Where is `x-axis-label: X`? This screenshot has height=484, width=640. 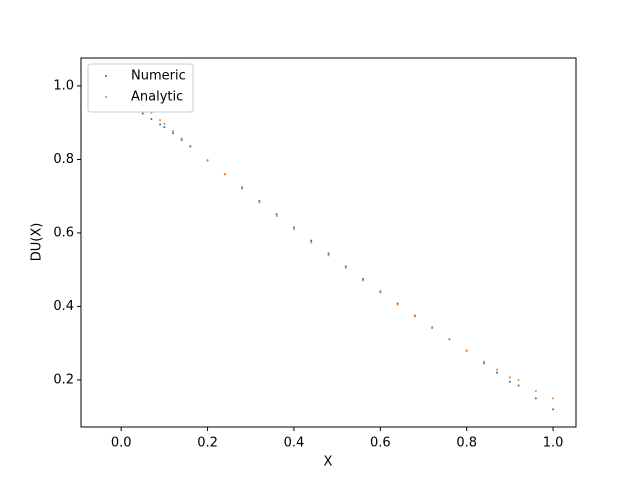
x-axis-label: X is located at coordinates (328, 462).